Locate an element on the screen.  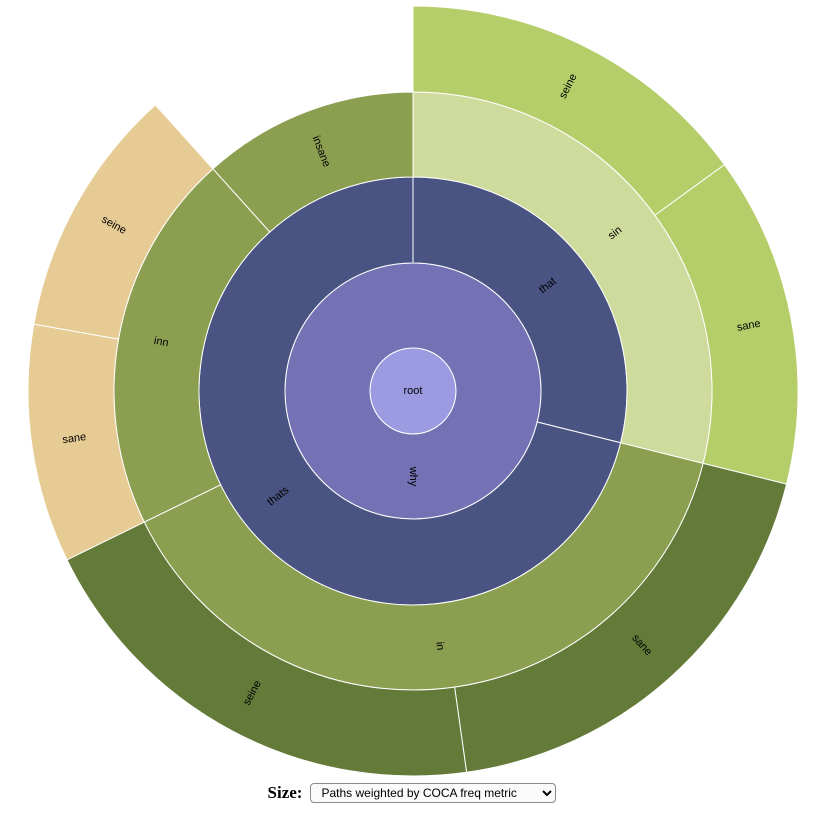
size-control: Size: Paths weighted by COCA freq metric is located at coordinates (412, 793).